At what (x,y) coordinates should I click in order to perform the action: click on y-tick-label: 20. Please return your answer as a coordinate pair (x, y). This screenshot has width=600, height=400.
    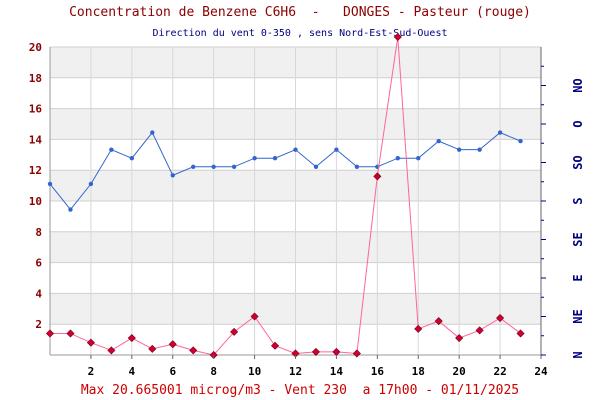
    Looking at the image, I should click on (35, 47).